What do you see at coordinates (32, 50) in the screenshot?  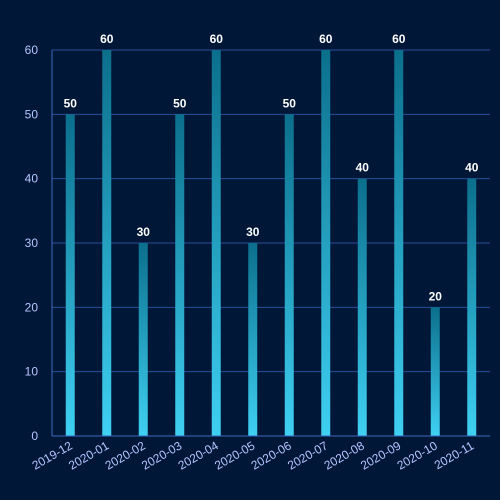 I see `y-tick-label: 60` at bounding box center [32, 50].